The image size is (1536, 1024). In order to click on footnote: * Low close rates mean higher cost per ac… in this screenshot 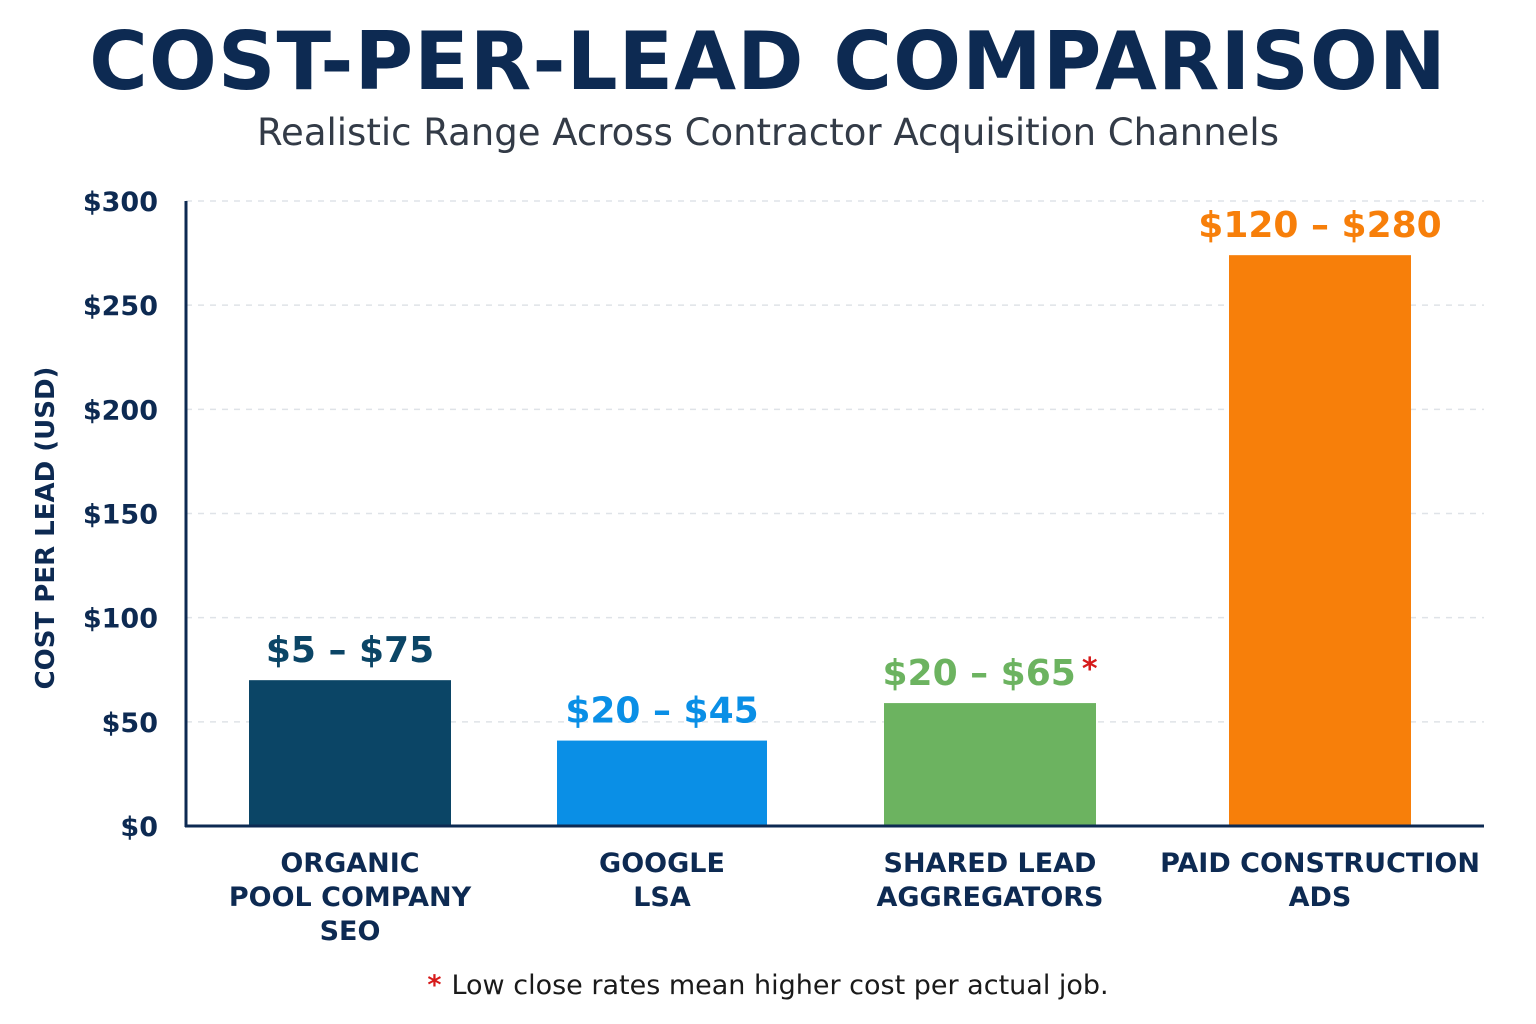, I will do `click(768, 986)`.